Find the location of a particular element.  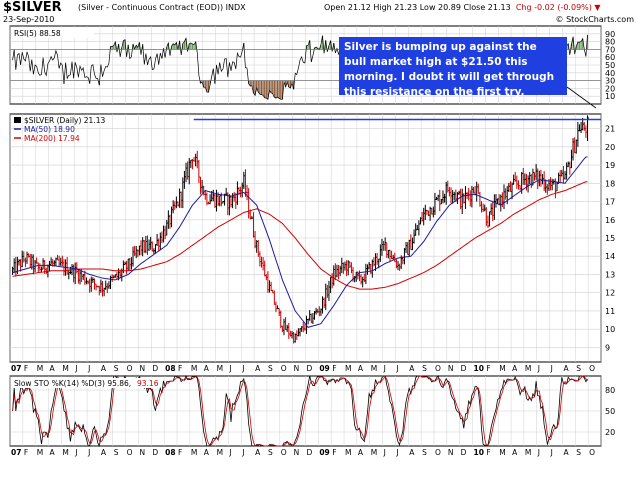

rsi-legend-bg is located at coordinates (53, 33).